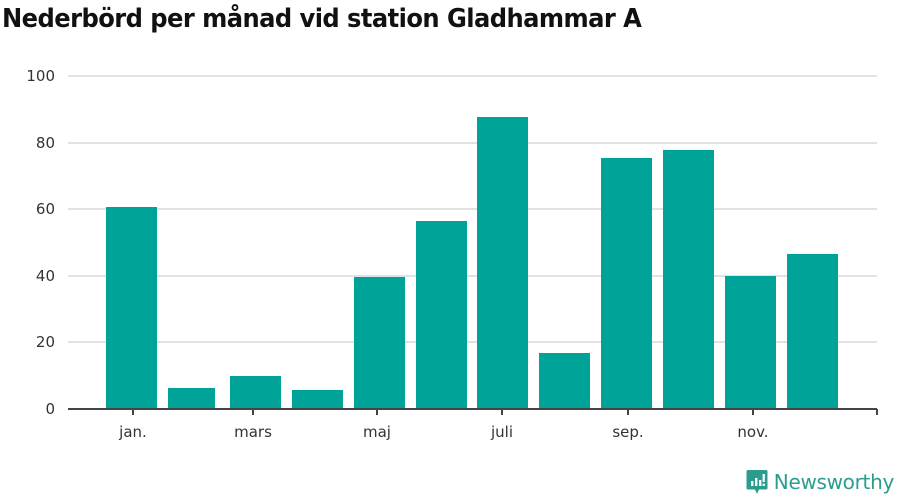 This screenshot has width=900, height=500. What do you see at coordinates (377, 432) in the screenshot?
I see `x-tick-label: maj` at bounding box center [377, 432].